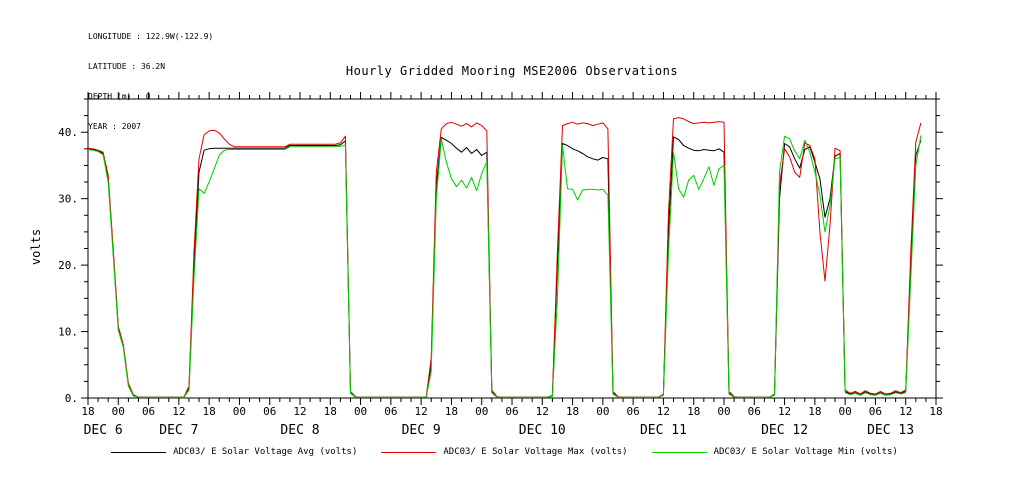 The width and height of the screenshot is (1009, 504). Describe the element at coordinates (805, 452) in the screenshot. I see `legend-label-min: ADC03/ E Solar Voltage Min (volts)` at that location.